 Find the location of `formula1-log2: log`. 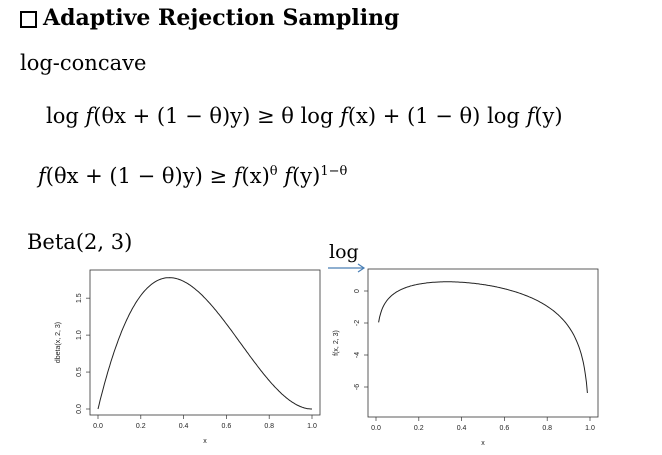

formula1-log2: log is located at coordinates (317, 116).